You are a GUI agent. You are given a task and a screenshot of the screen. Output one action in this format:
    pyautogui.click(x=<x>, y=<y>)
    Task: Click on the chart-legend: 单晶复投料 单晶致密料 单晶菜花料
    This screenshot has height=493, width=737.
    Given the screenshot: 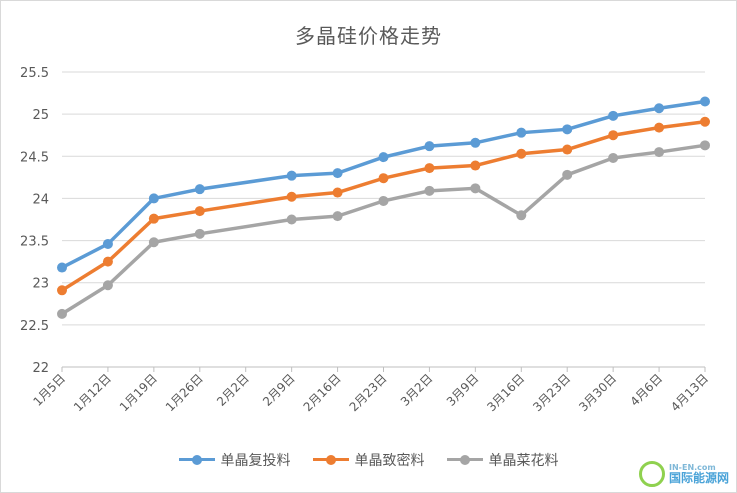 What is the action you would take?
    pyautogui.click(x=368, y=460)
    